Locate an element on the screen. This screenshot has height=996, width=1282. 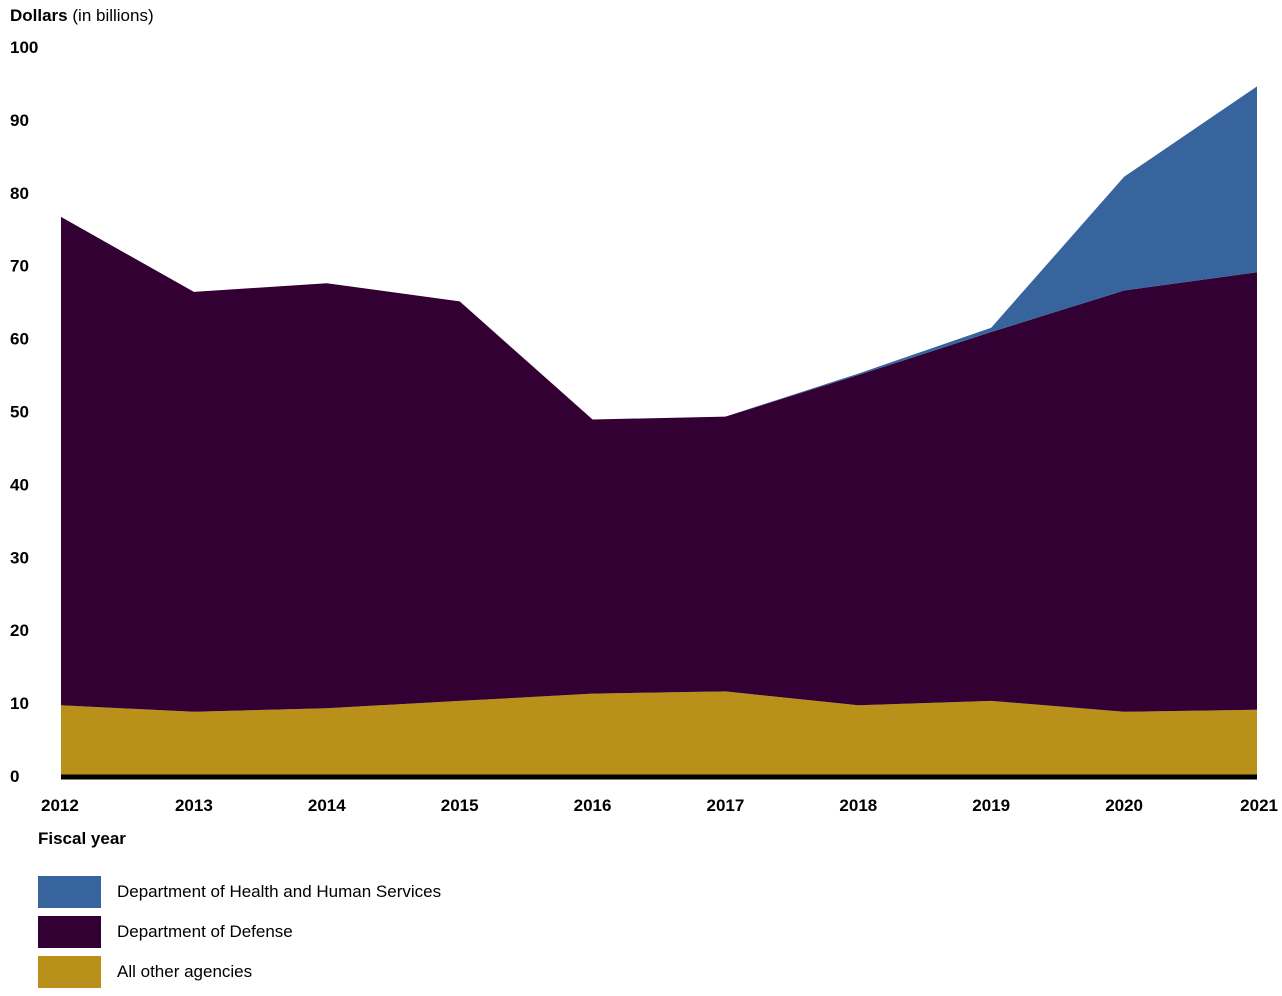
area-all-other-agencies is located at coordinates (659, 733).